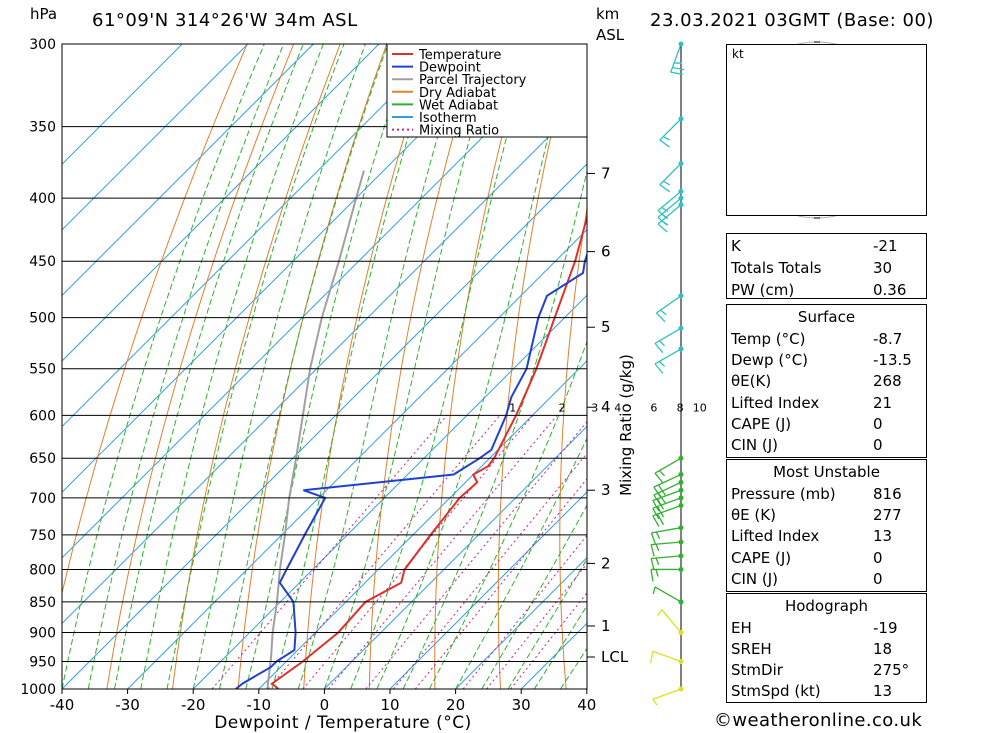 This screenshot has height=733, width=1000. I want to click on height-label: 7, so click(606, 173).